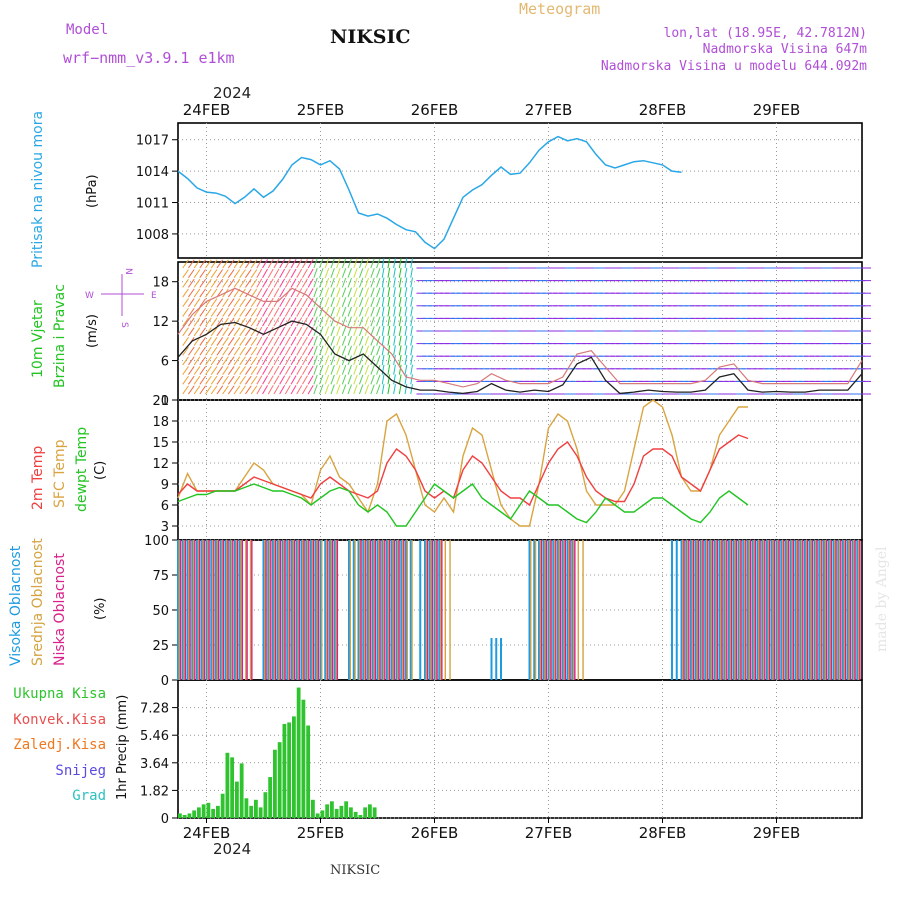 The width and height of the screenshot is (900, 904). What do you see at coordinates (152, 141) in the screenshot?
I see `panel-0-ytick-label: 1017` at bounding box center [152, 141].